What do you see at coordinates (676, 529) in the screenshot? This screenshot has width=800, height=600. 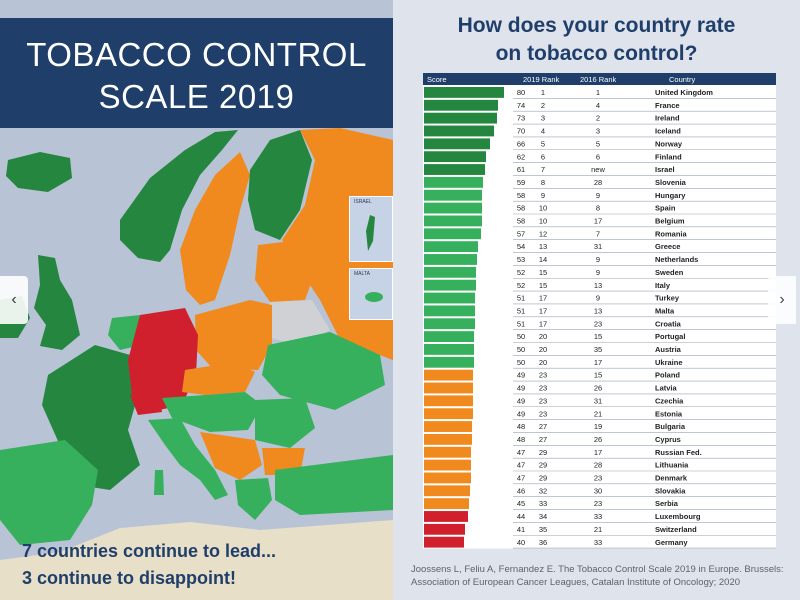 I see `country-label: Switzerland` at bounding box center [676, 529].